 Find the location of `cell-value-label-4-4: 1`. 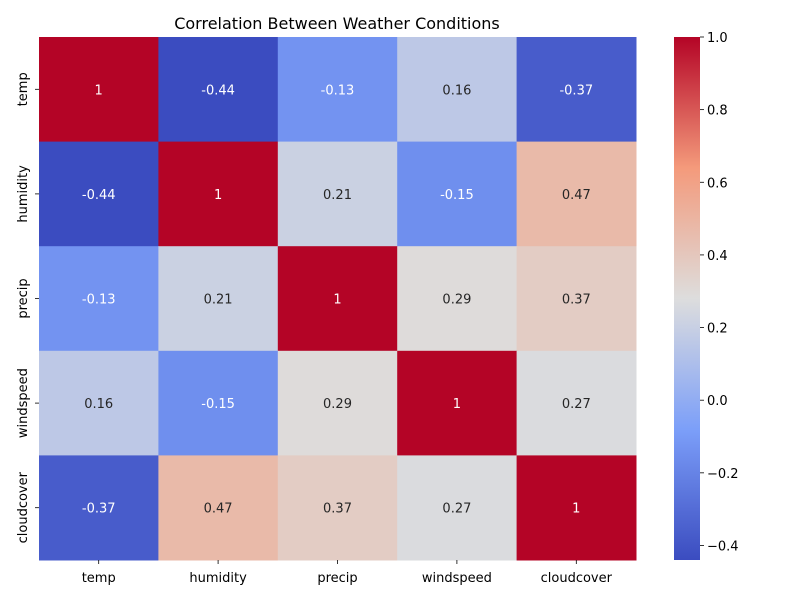

cell-value-label-4-4: 1 is located at coordinates (576, 509).